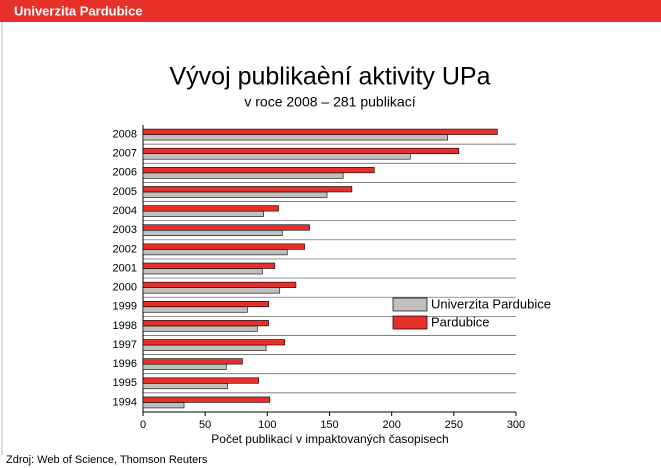 This screenshot has width=661, height=468. What do you see at coordinates (125, 249) in the screenshot?
I see `y-tick-label: 2002` at bounding box center [125, 249].